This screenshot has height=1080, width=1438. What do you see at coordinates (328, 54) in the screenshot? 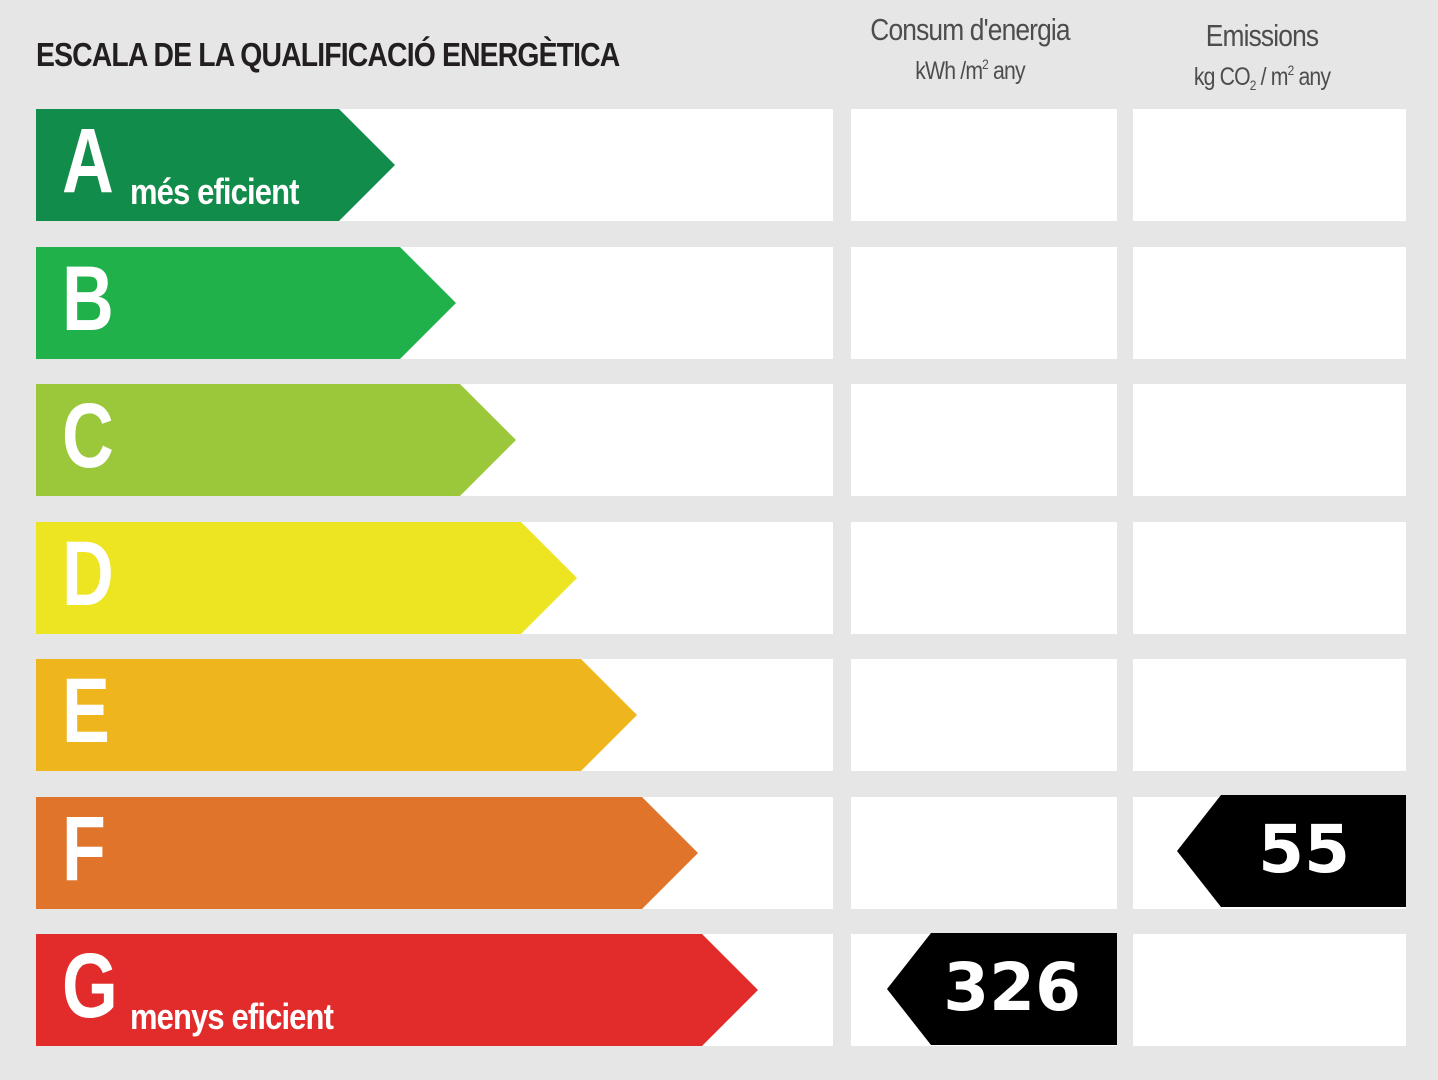
I see `page-title: ESCALA DE LA QUALIFICACIÓ ENERGÈTICA` at bounding box center [328, 54].